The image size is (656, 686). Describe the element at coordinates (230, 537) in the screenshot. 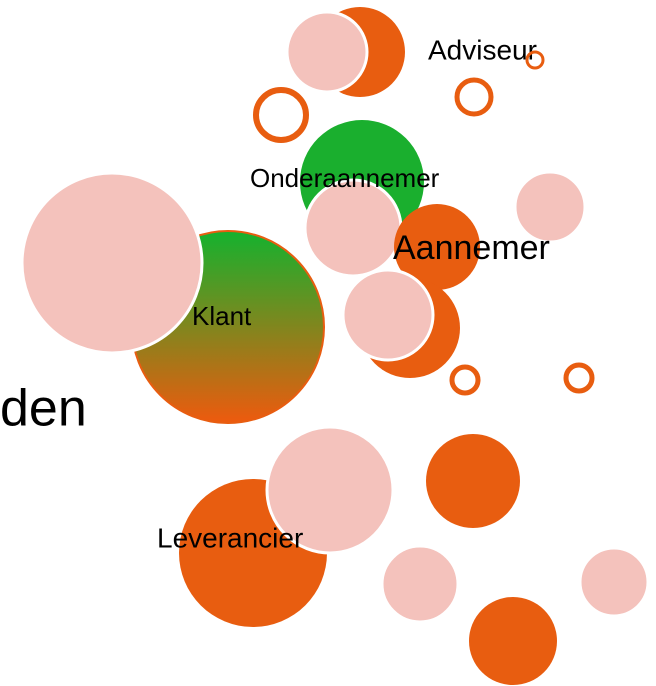

I see `label-leverancier: Leverancier` at that location.